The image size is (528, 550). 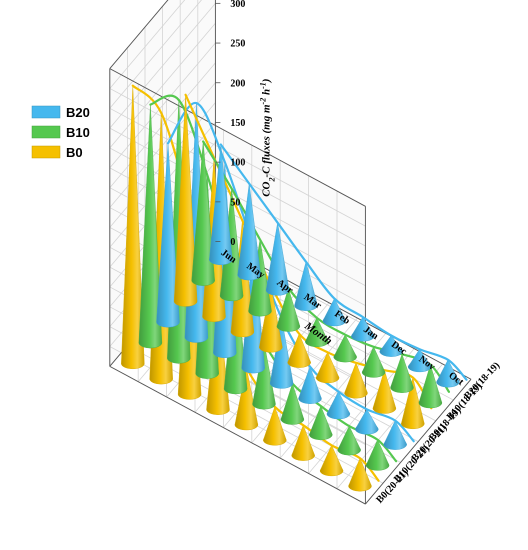 I want to click on cone-B20(20-21)-Jun, so click(x=168, y=235).